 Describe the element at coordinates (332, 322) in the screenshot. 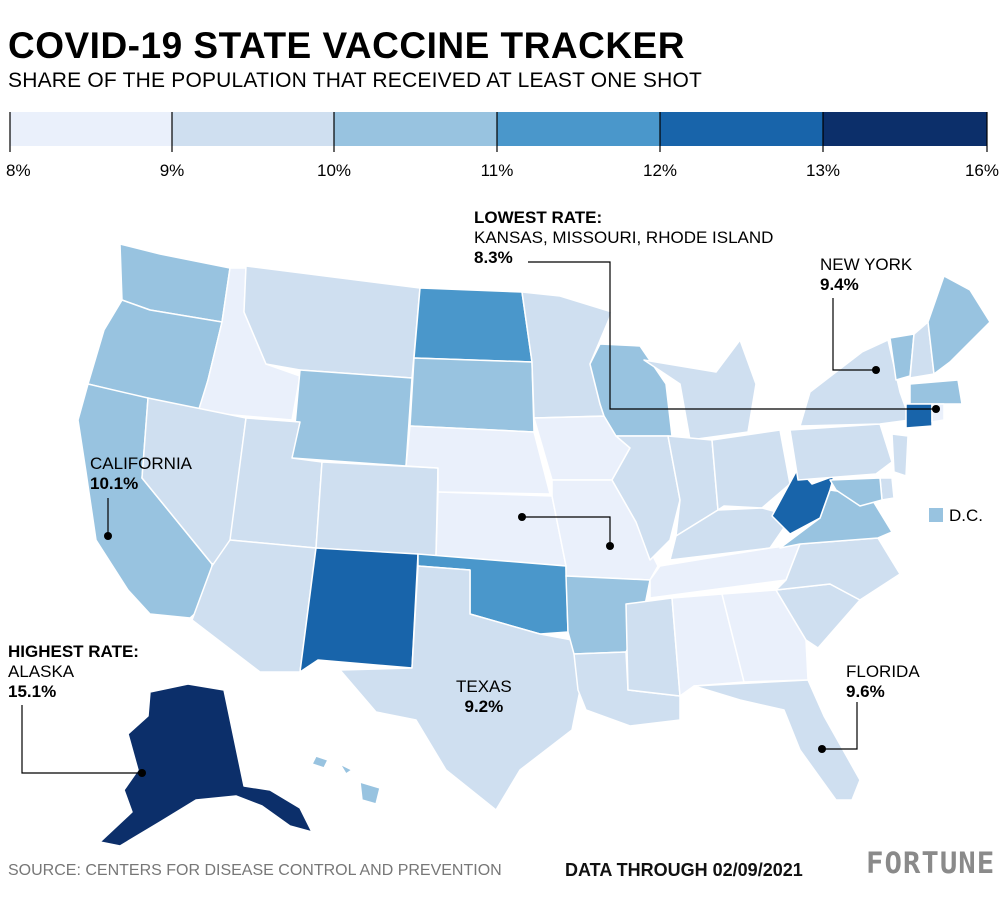

I see `state-montana` at that location.